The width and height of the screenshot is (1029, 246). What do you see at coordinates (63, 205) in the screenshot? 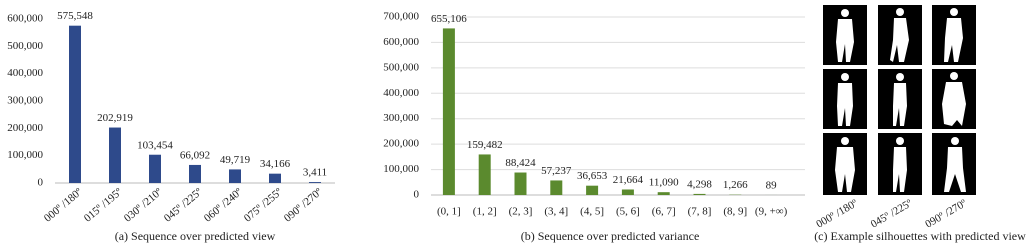
I see `x-tick-label: 000º /180º` at bounding box center [63, 205].